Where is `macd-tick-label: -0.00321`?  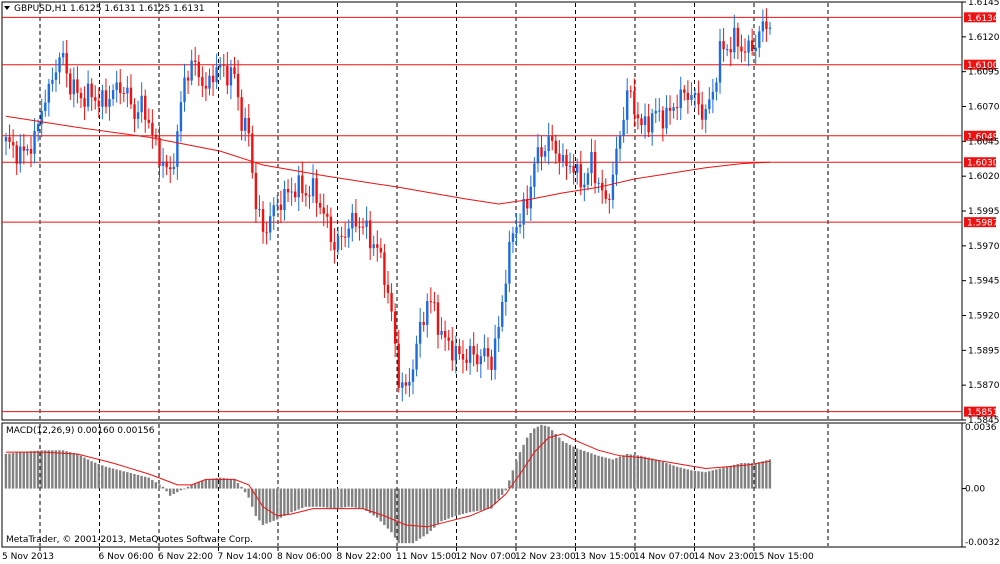 macd-tick-label: -0.00321 is located at coordinates (982, 543).